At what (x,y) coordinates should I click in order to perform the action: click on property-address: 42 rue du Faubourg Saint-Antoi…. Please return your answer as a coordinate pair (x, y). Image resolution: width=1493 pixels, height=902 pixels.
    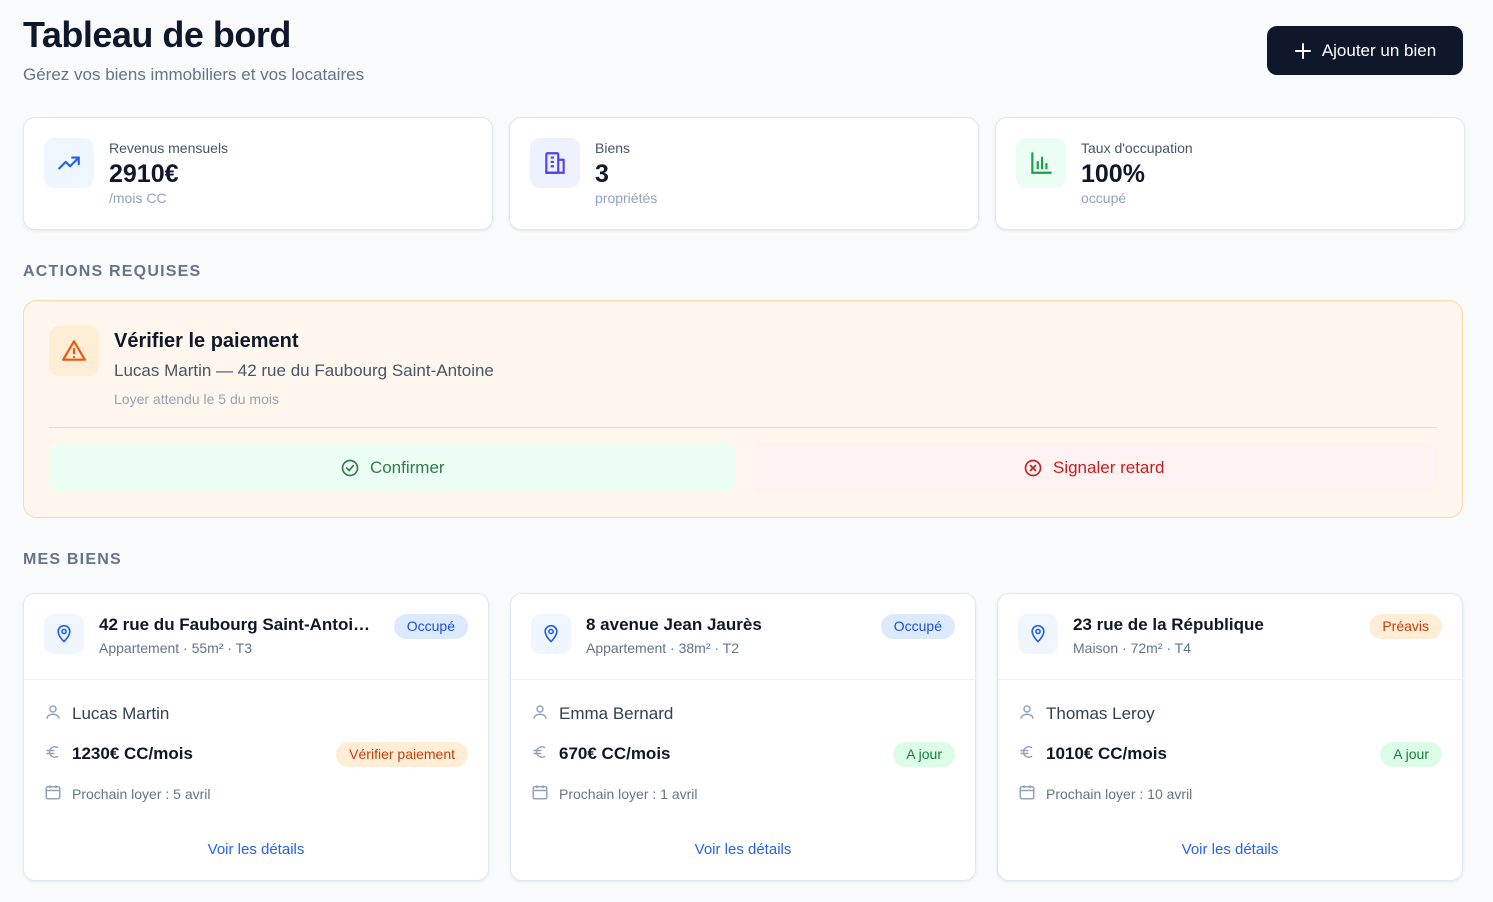
    Looking at the image, I should click on (235, 624).